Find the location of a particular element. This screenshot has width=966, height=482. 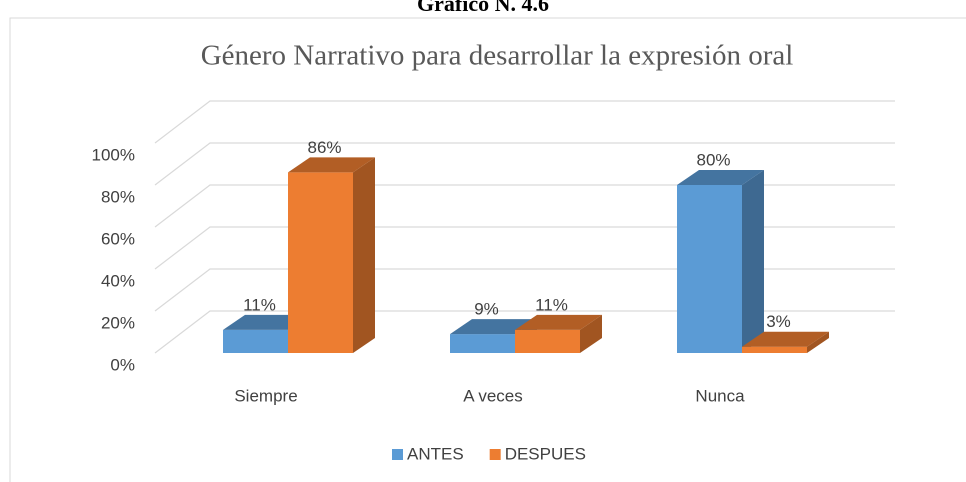

x-tick-label: Siempre is located at coordinates (265, 395).